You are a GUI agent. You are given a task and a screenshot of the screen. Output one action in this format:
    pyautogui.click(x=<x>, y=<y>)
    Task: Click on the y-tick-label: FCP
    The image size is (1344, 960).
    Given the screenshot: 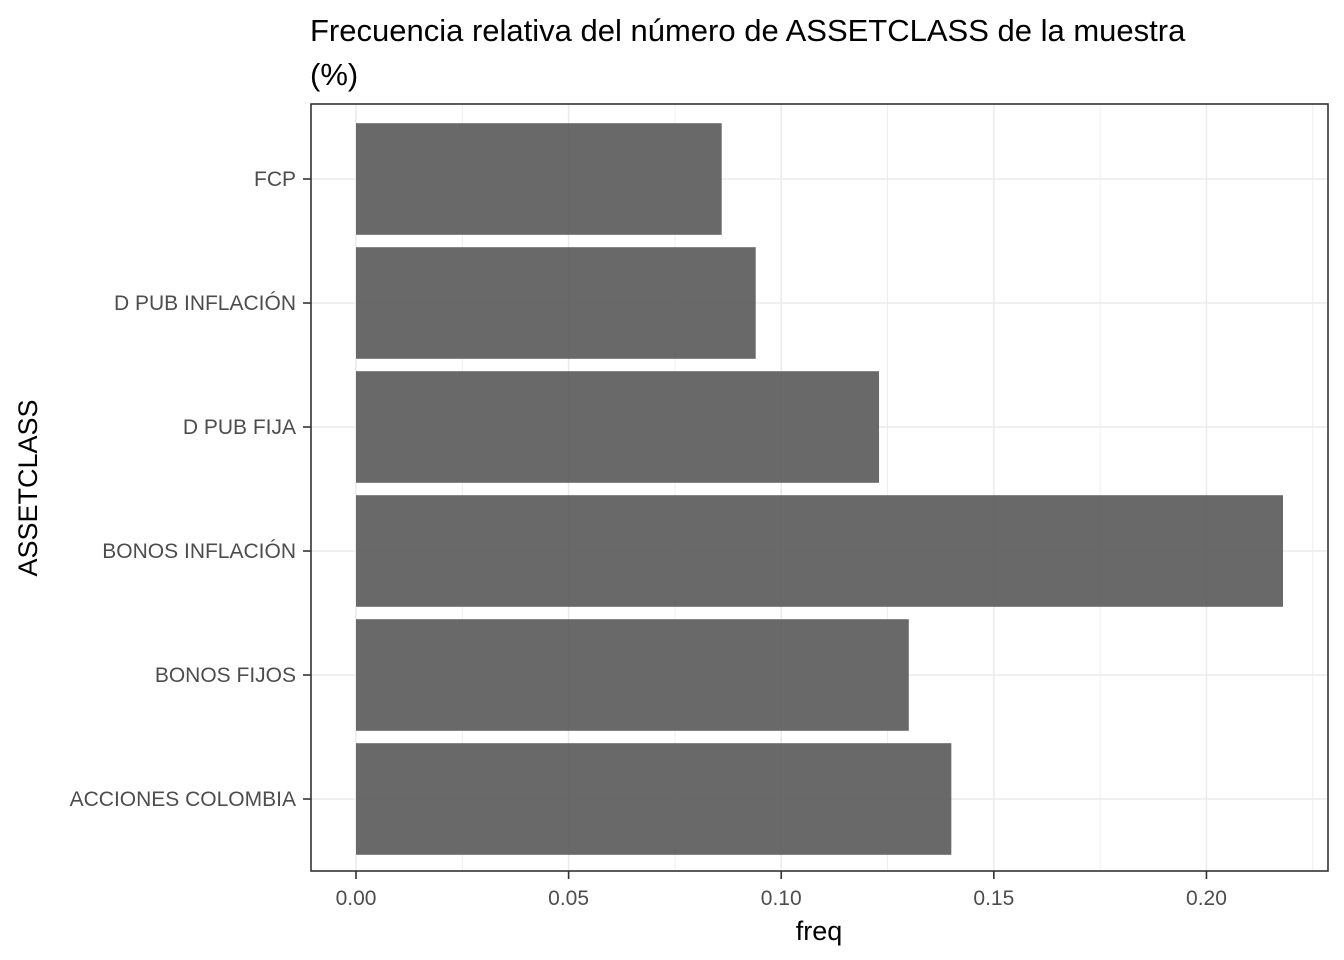 What is the action you would take?
    pyautogui.click(x=275, y=179)
    